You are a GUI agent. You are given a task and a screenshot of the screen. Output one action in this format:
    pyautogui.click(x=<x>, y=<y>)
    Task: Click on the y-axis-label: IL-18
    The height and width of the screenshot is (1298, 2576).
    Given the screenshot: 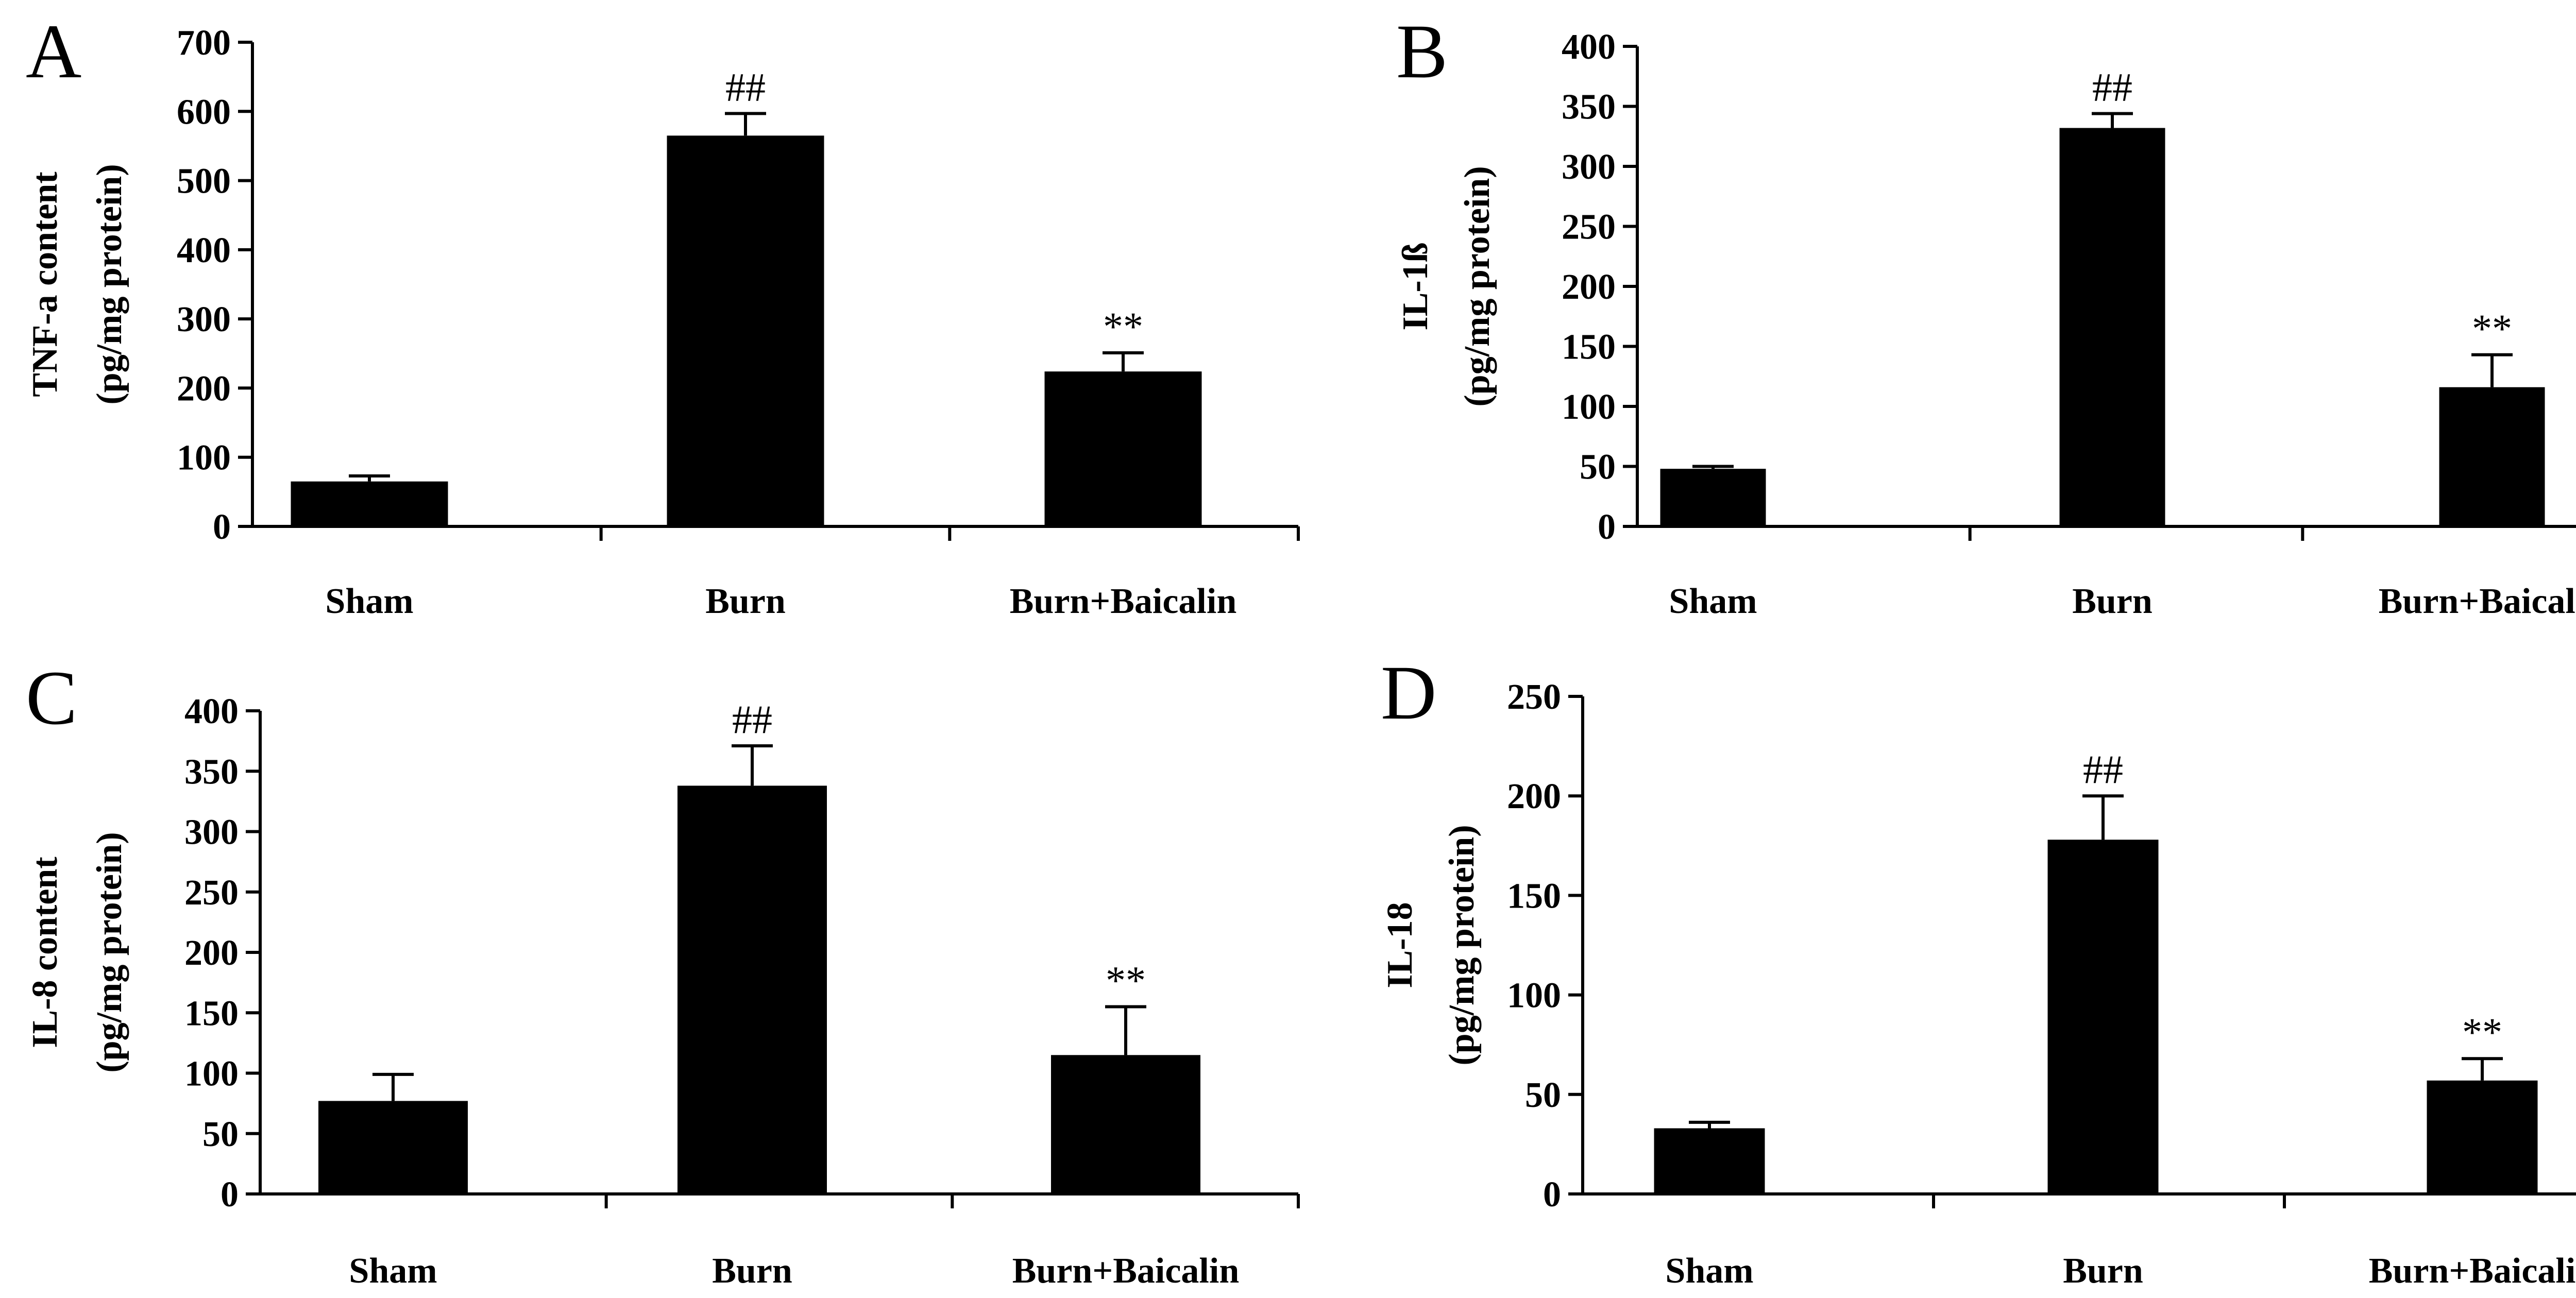 What is the action you would take?
    pyautogui.click(x=1400, y=945)
    